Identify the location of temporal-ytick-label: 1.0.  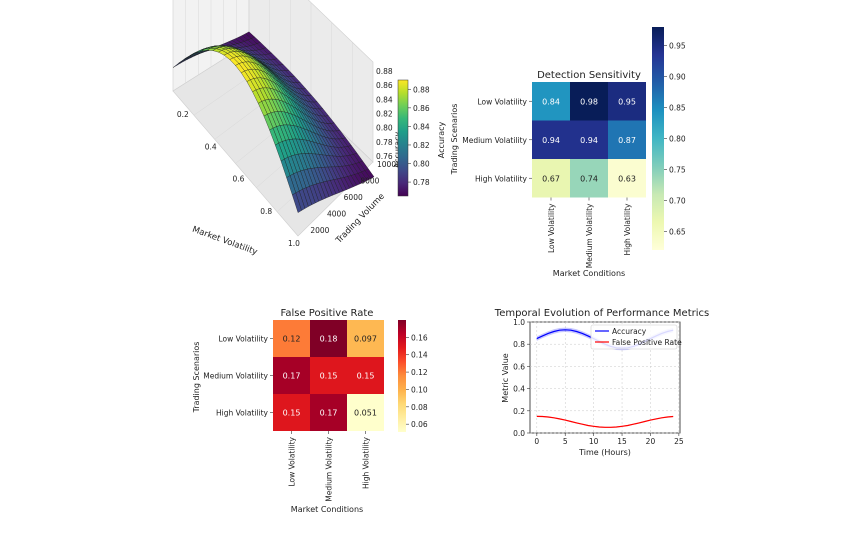
(519, 322).